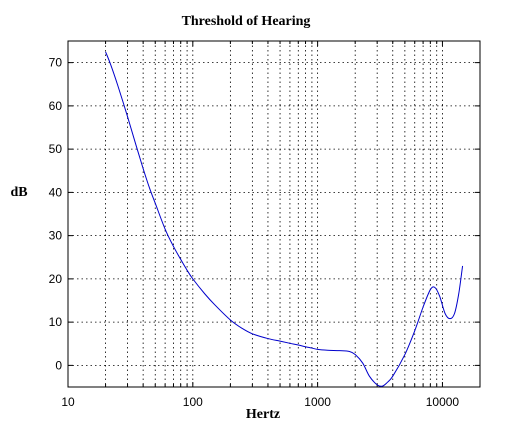  I want to click on y-tick-label: 60, so click(56, 106).